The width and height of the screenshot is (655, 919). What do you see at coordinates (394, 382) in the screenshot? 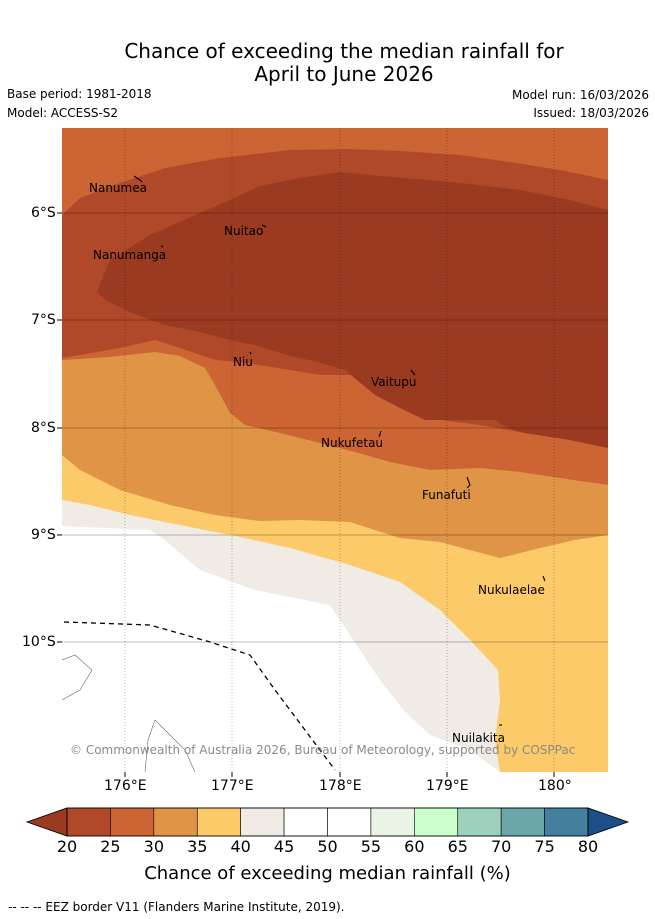
I see `place-vaitupu: Vaitupu` at bounding box center [394, 382].